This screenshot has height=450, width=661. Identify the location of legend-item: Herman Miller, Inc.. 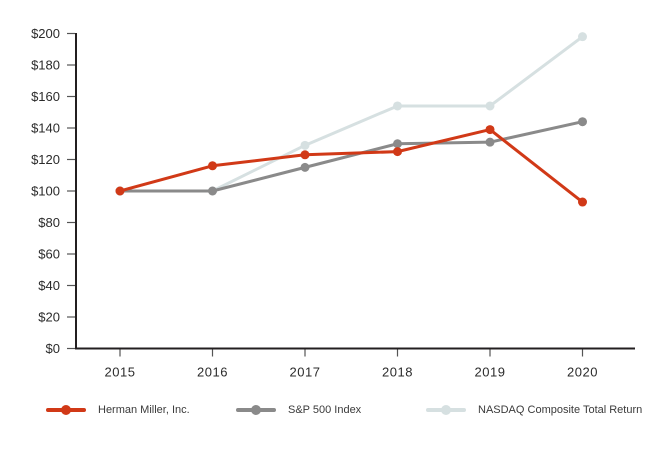
(118, 410).